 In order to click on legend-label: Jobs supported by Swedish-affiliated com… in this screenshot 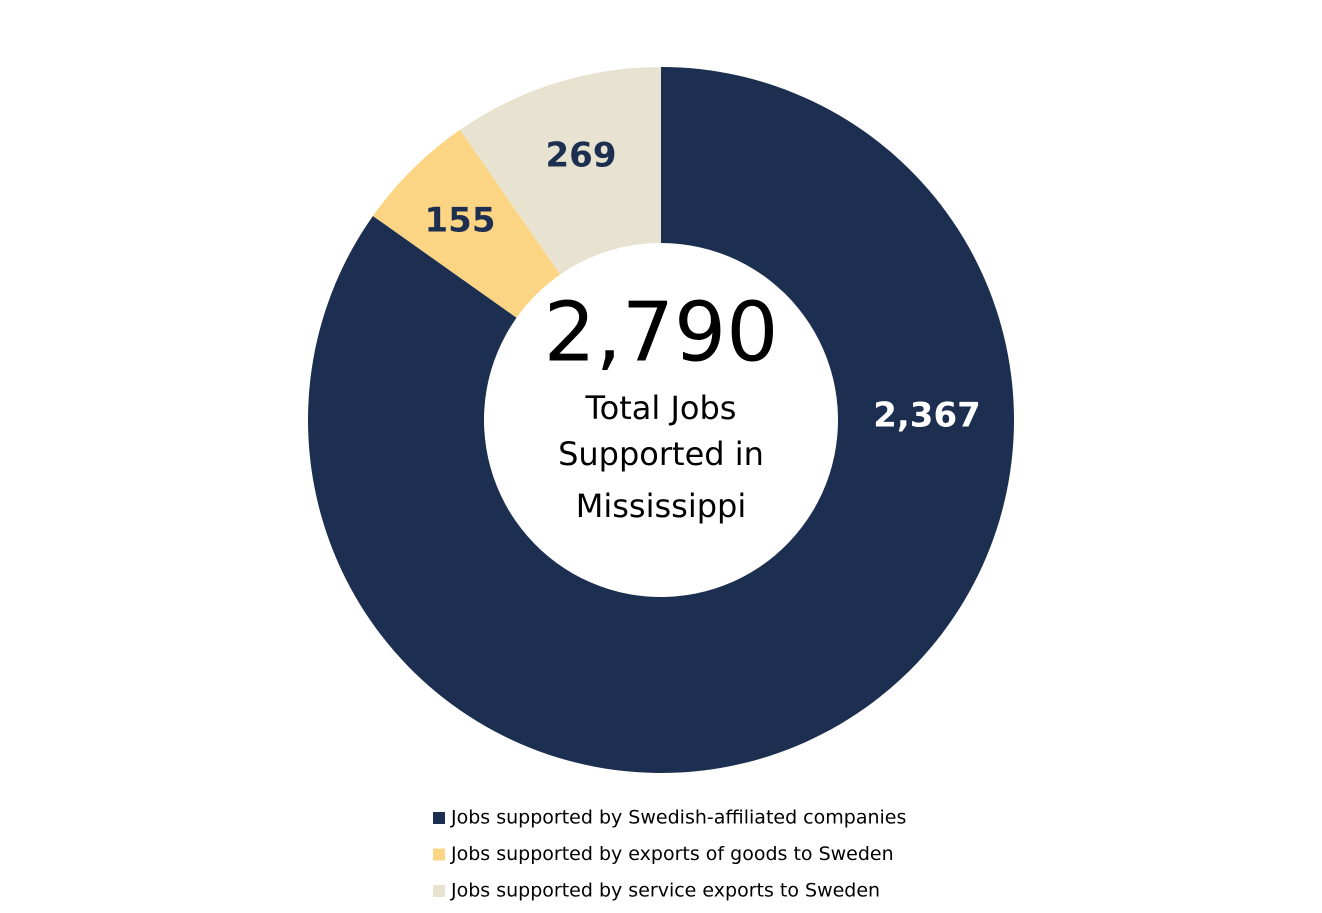, I will do `click(678, 818)`.